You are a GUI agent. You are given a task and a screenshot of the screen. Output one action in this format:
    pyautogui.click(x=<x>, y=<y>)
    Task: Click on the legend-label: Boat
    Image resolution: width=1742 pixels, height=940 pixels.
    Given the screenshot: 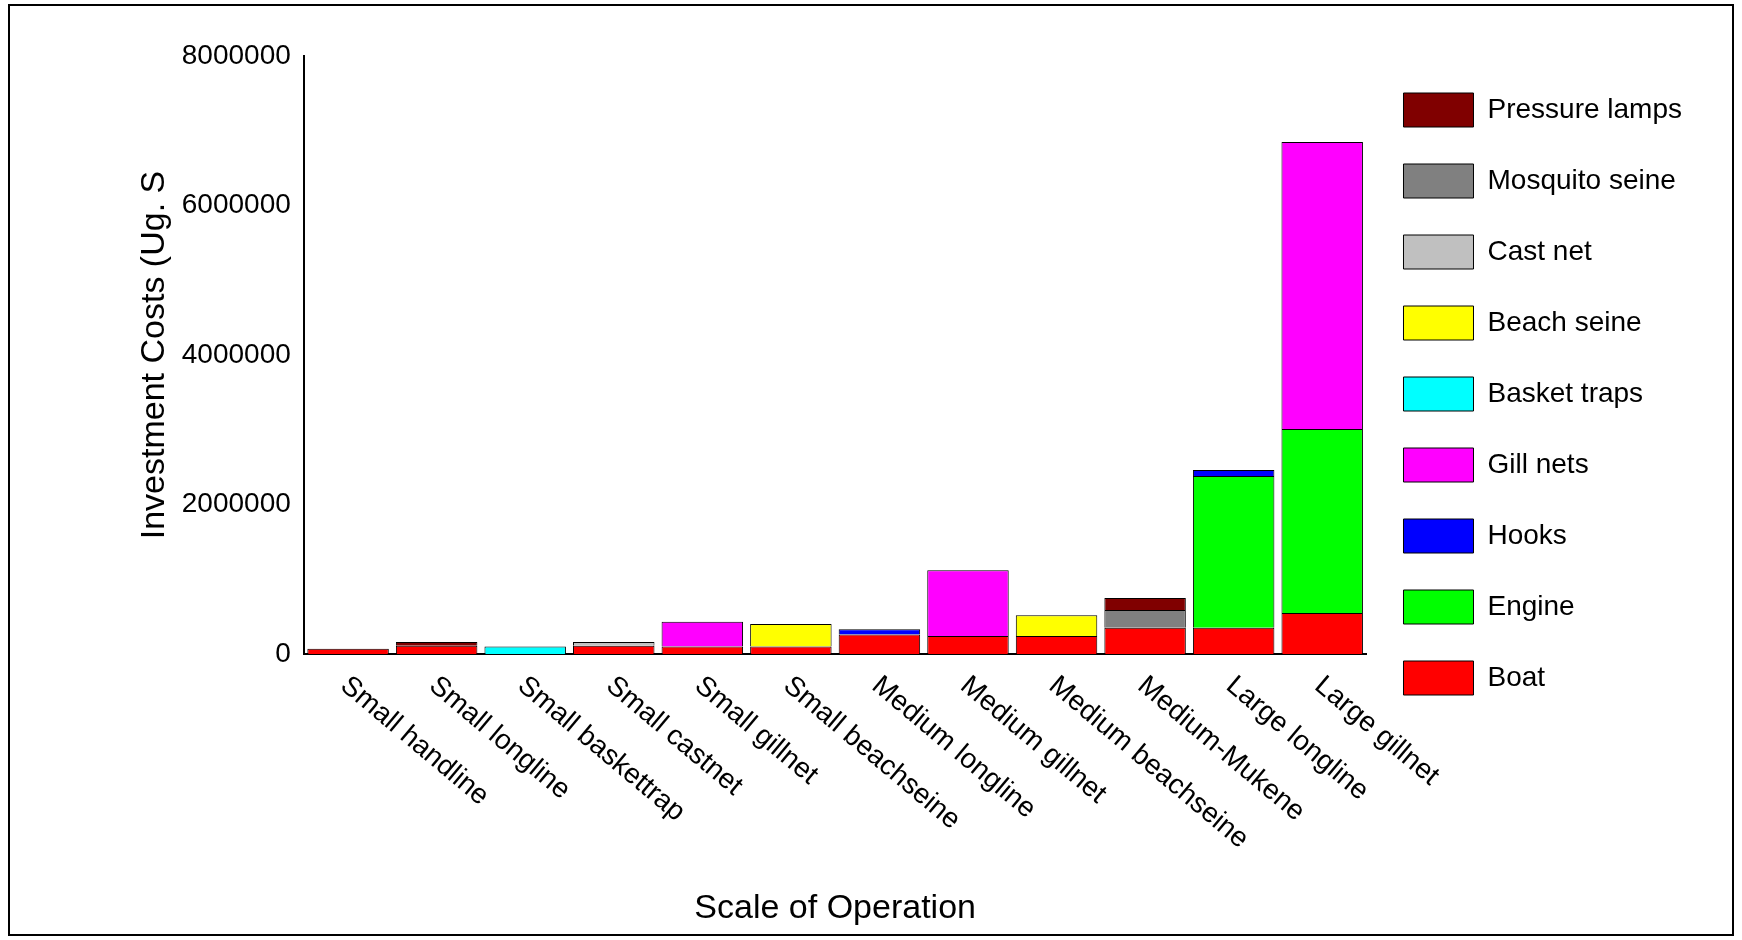 What is the action you would take?
    pyautogui.click(x=1516, y=676)
    